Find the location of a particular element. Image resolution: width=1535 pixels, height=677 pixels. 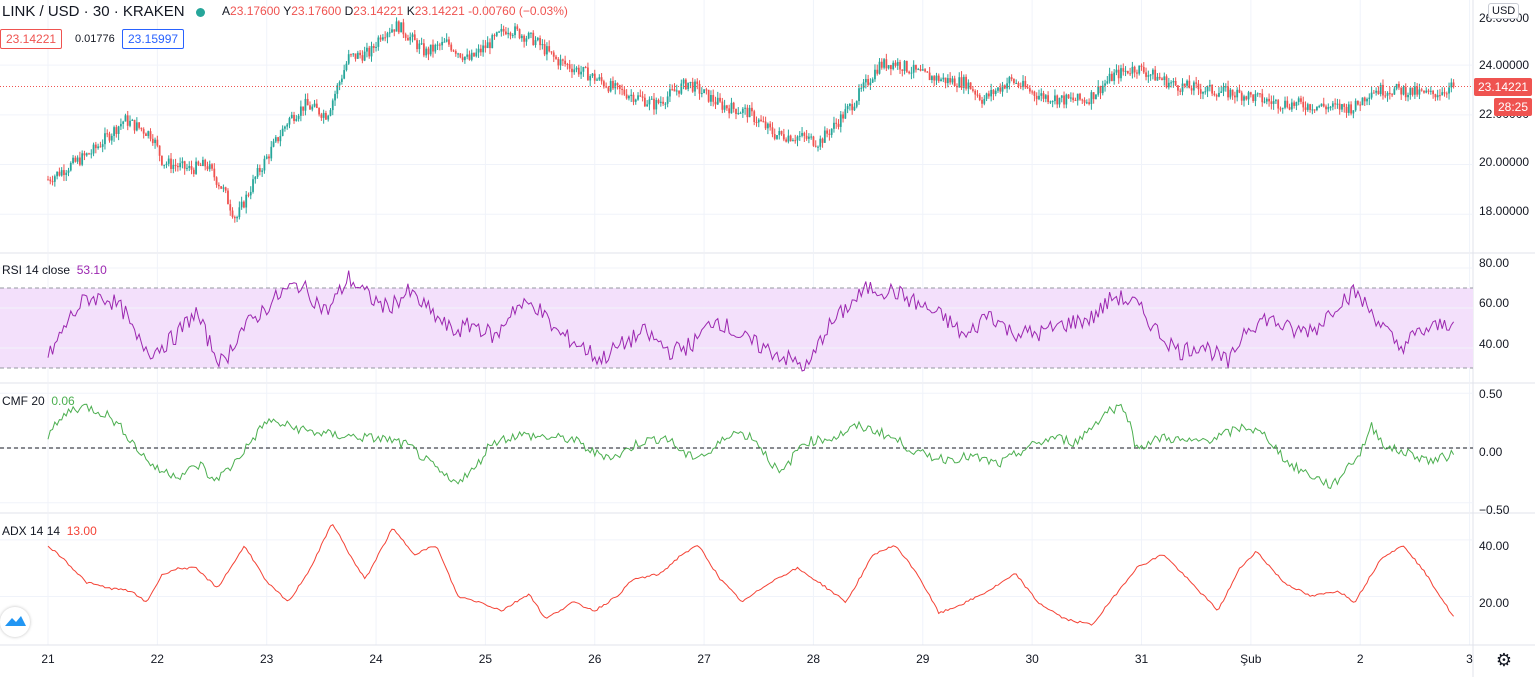

gear-icon: ⚙ is located at coordinates (1504, 660).